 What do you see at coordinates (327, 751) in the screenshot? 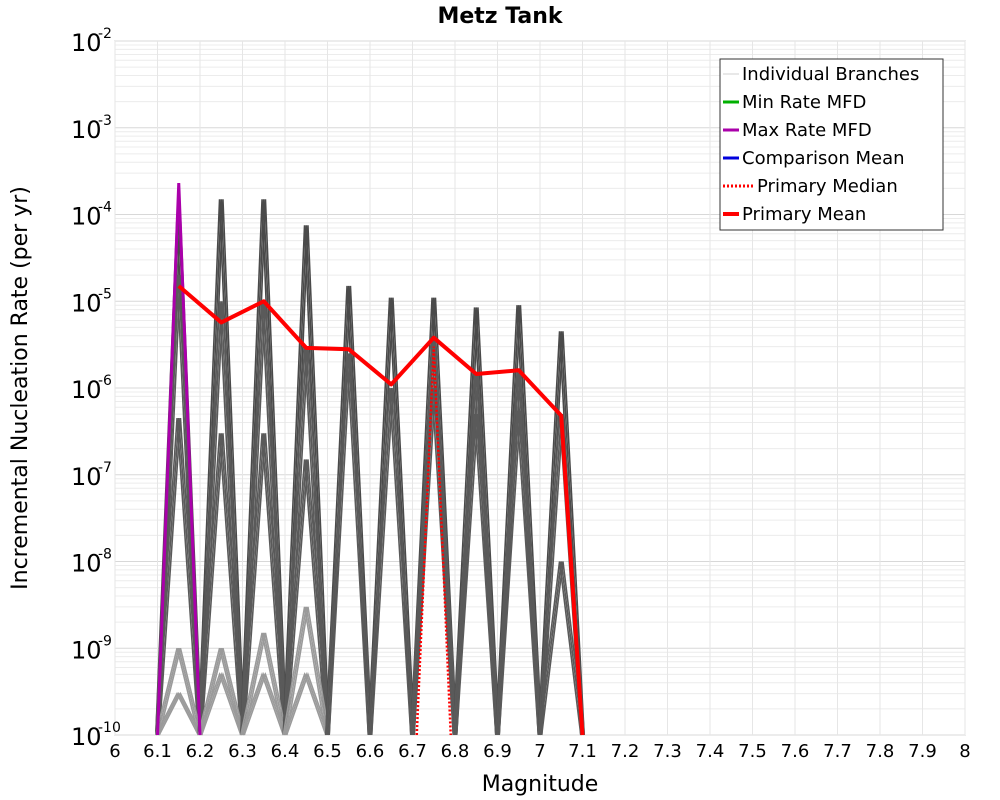
I see `x-tick-label: 6.5` at bounding box center [327, 751].